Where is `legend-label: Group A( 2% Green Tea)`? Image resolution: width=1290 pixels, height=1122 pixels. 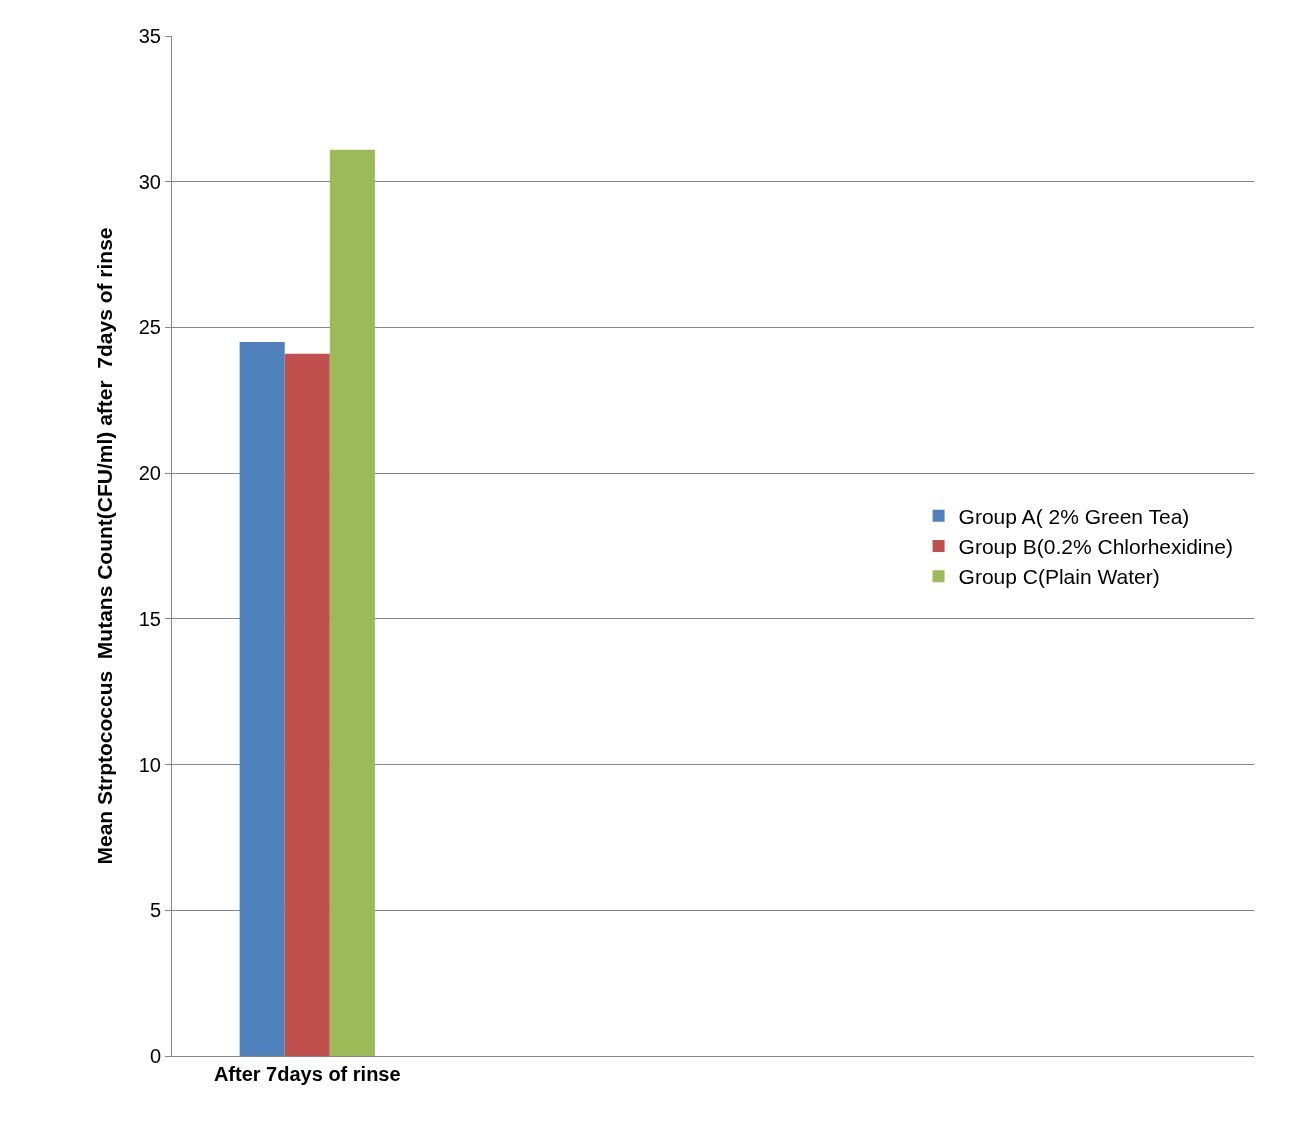
legend-label: Group A( 2% Green Tea) is located at coordinates (1074, 516).